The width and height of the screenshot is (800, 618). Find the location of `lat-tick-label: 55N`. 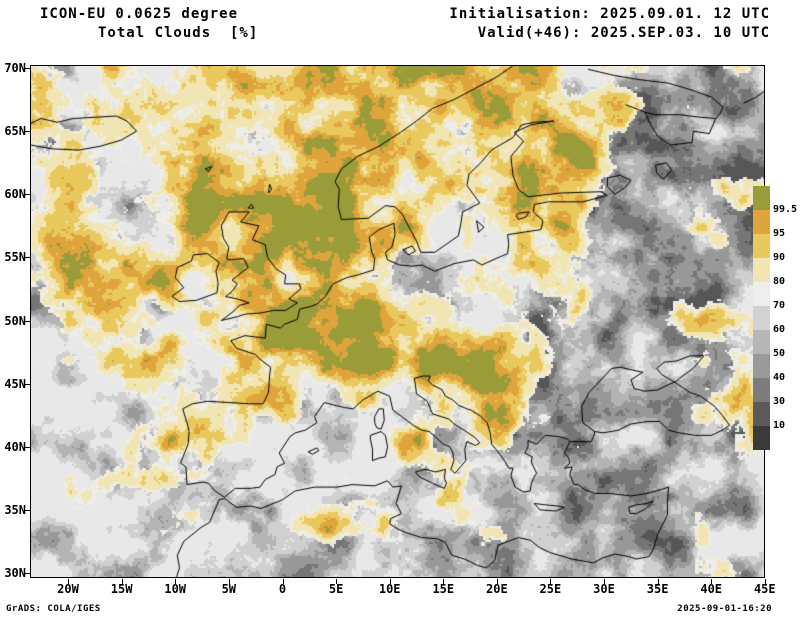

lat-tick-label: 55N is located at coordinates (15, 257).